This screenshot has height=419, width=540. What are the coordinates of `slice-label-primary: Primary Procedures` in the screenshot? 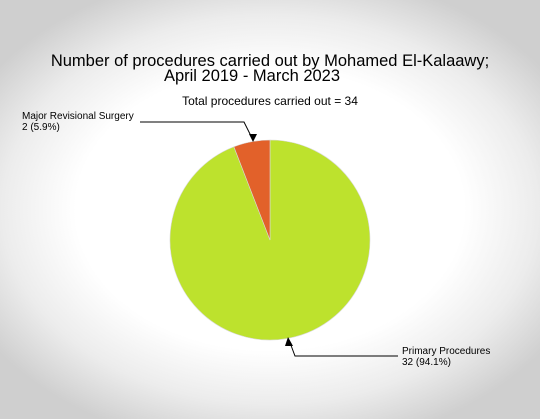 It's located at (446, 351).